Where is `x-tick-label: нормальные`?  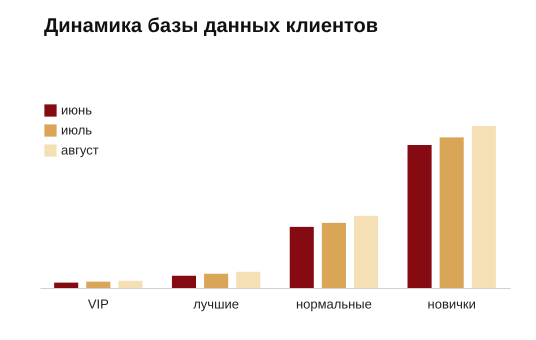 x-tick-label: нормальные is located at coordinates (334, 304).